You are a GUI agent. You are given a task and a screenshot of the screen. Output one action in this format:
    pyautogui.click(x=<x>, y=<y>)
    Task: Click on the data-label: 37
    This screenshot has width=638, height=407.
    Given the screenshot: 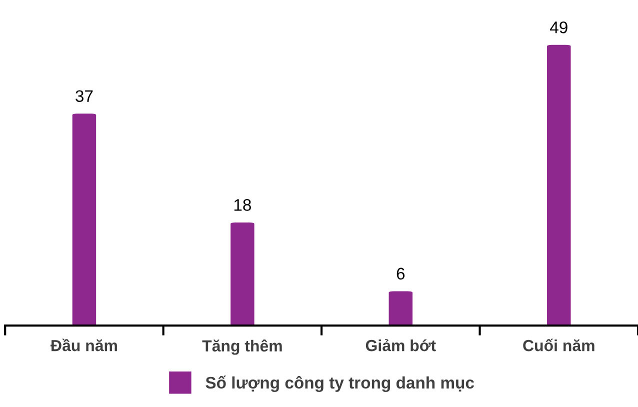 What is the action you would take?
    pyautogui.click(x=84, y=96)
    